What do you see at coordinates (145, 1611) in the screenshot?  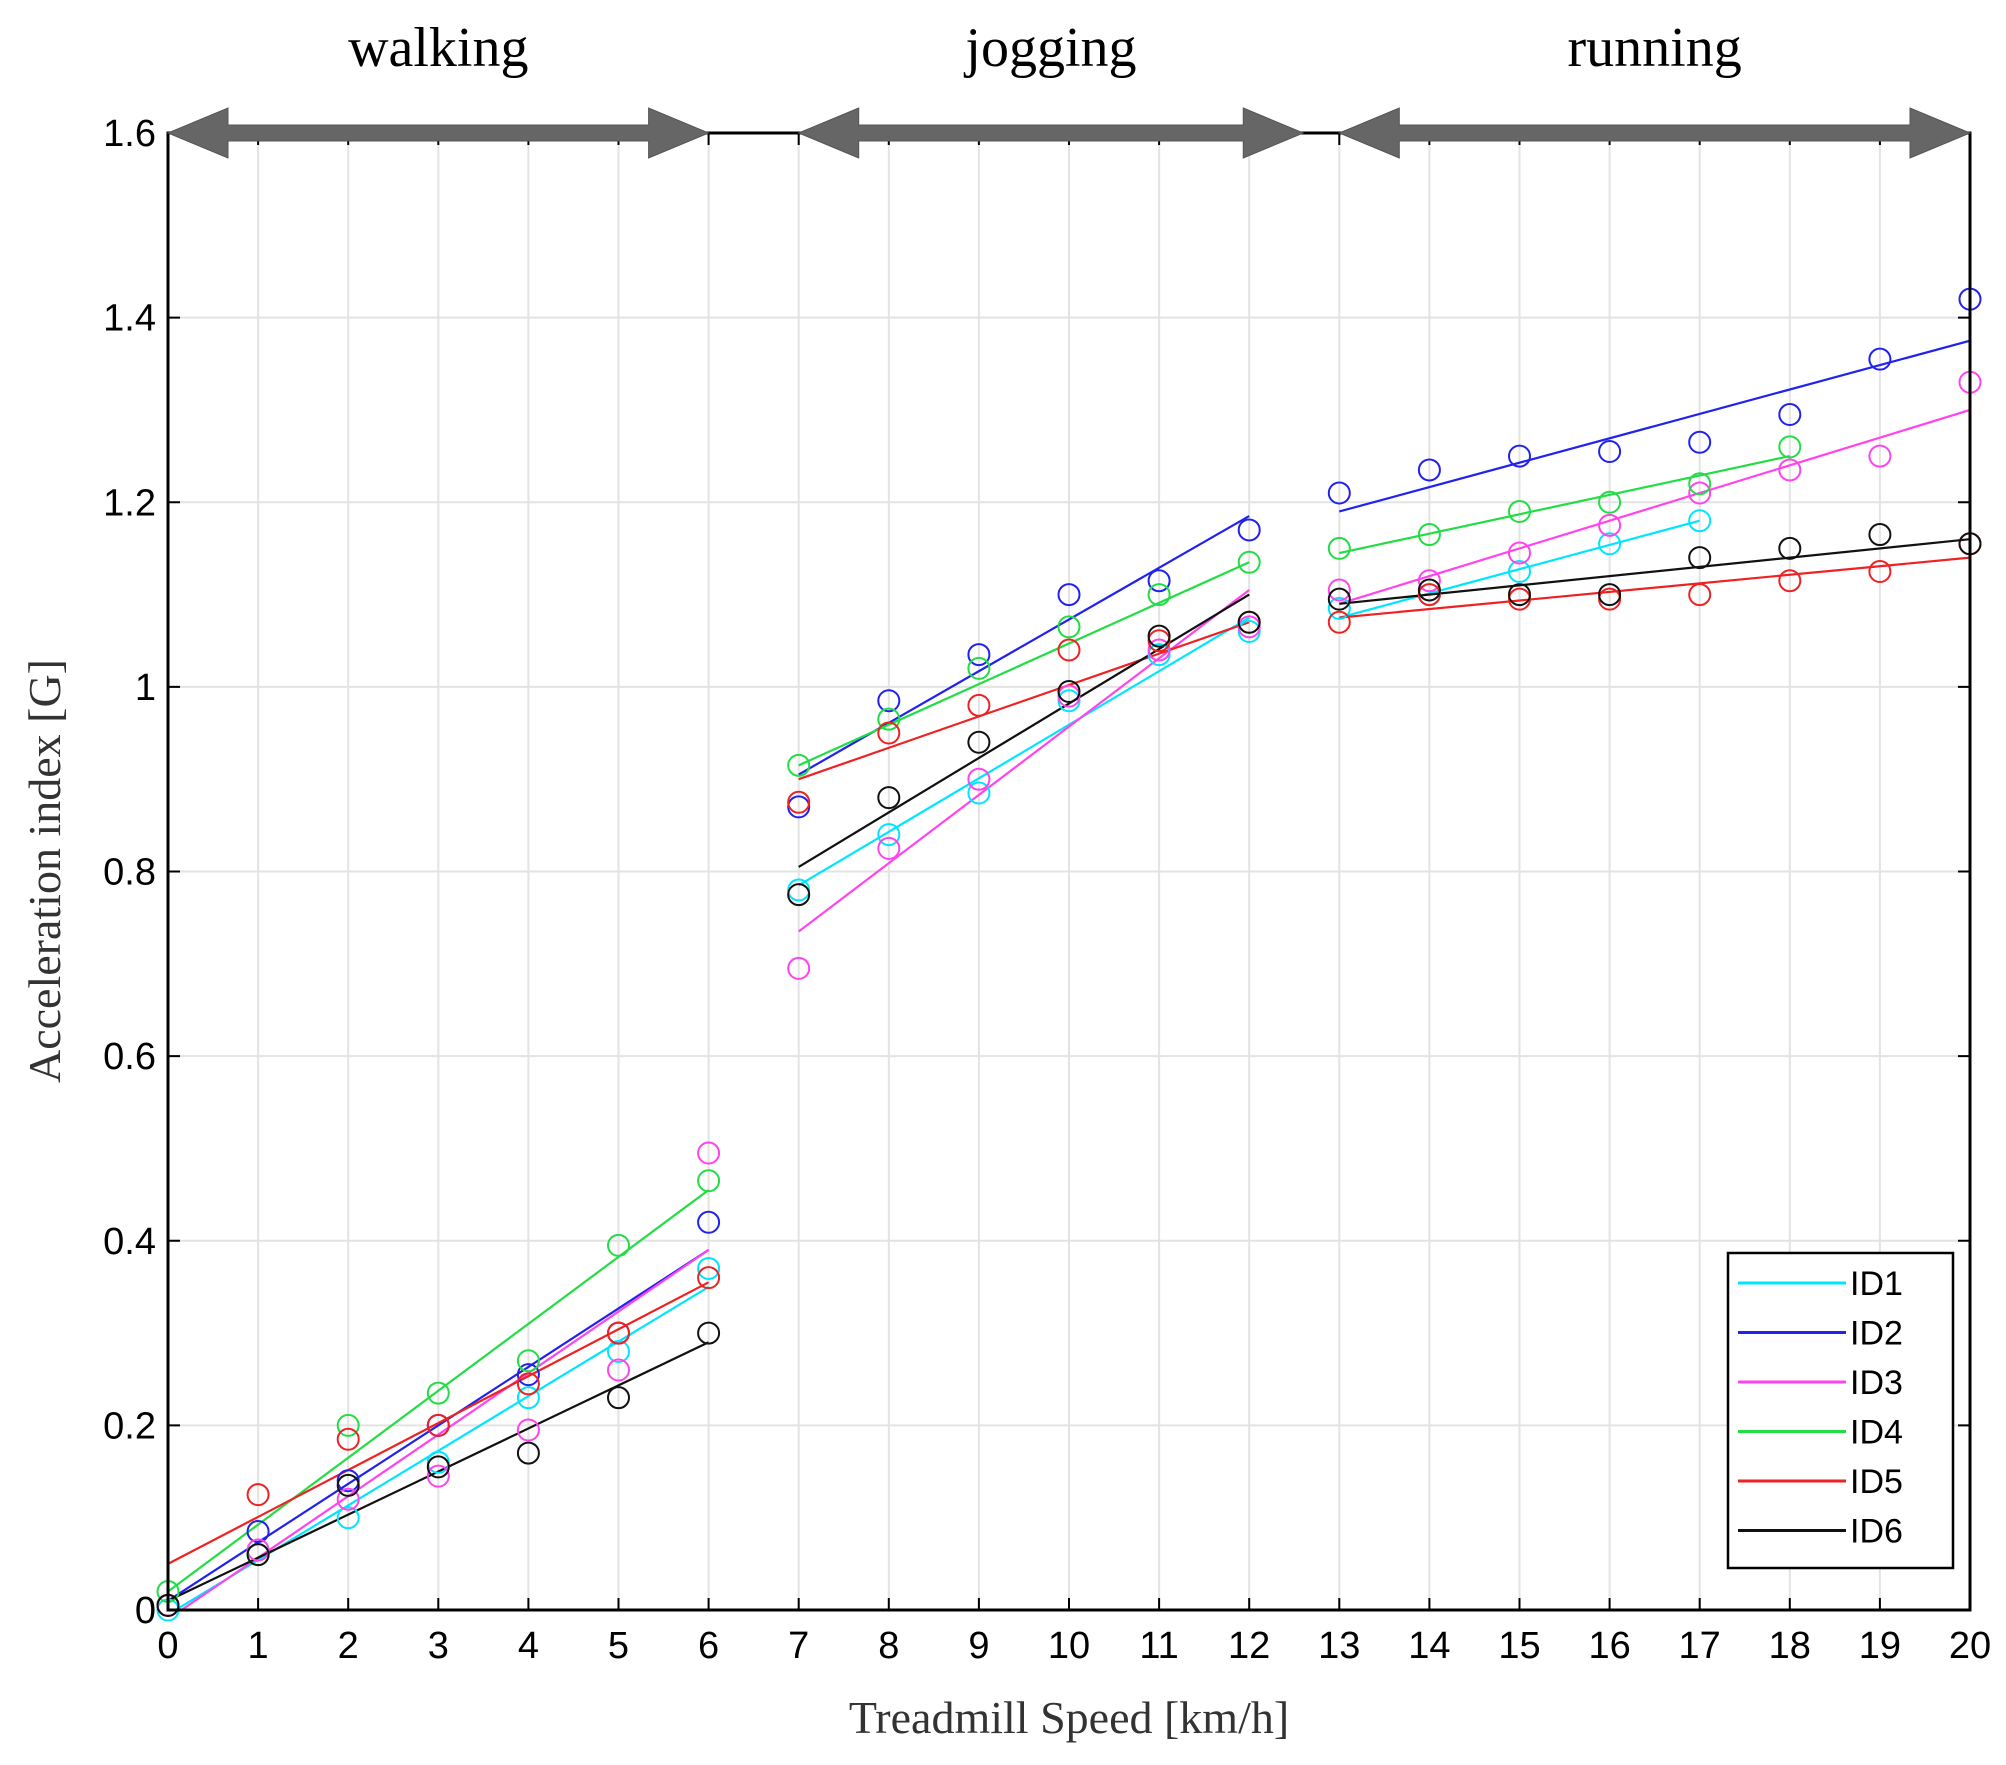 I see `y-tick-label: 0` at bounding box center [145, 1611].